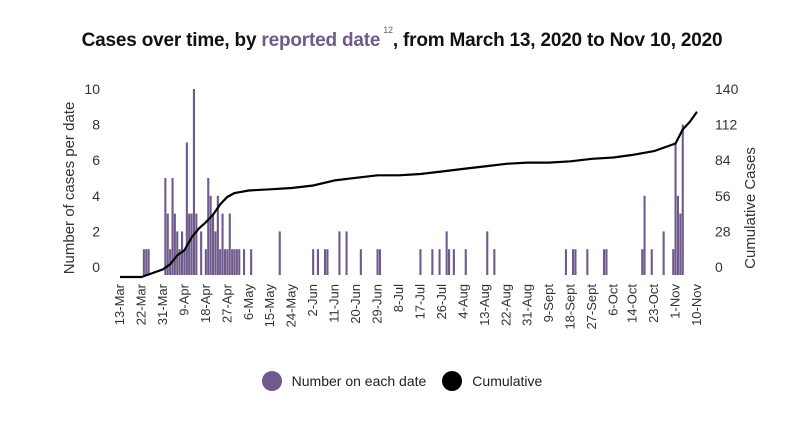 This screenshot has height=422, width=804. I want to click on legend-label-cumulative: Cumulative, so click(507, 381).